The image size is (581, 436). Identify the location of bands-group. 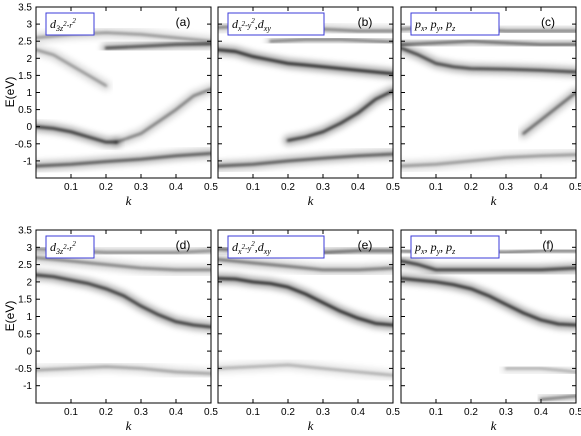
(305, 95).